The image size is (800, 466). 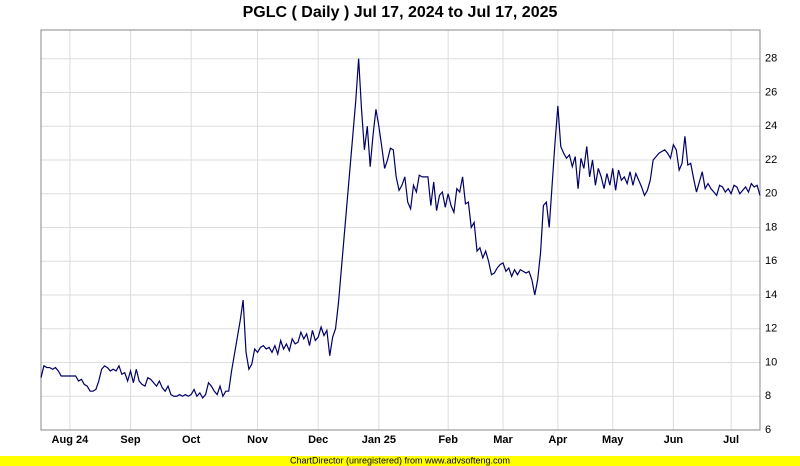 What do you see at coordinates (771, 194) in the screenshot?
I see `y-tick-label: 20` at bounding box center [771, 194].